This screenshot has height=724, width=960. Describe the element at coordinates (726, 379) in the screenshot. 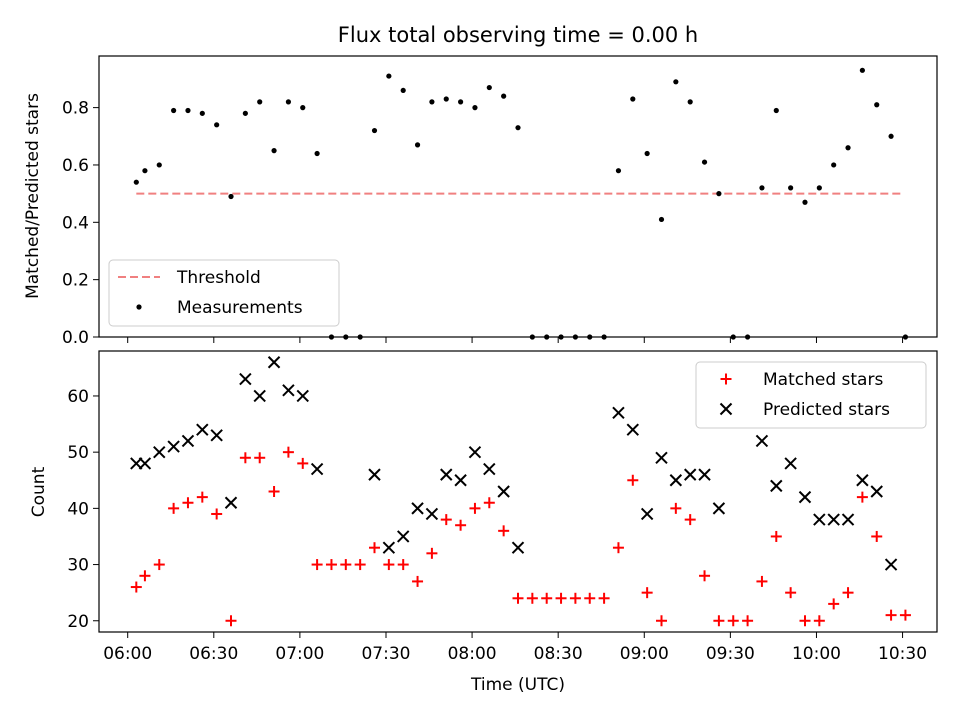

I see `legend-matched-swatch` at that location.